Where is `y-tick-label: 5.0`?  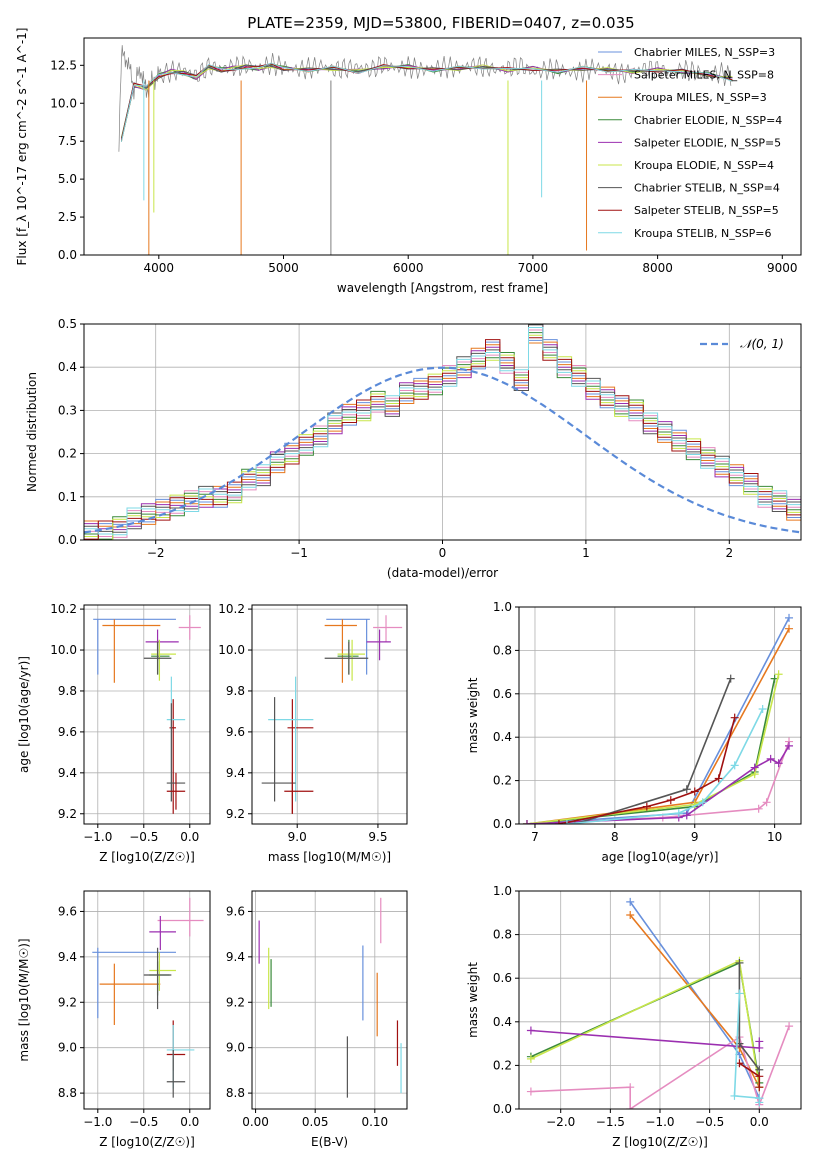
y-tick-label: 5.0 is located at coordinates (67, 179).